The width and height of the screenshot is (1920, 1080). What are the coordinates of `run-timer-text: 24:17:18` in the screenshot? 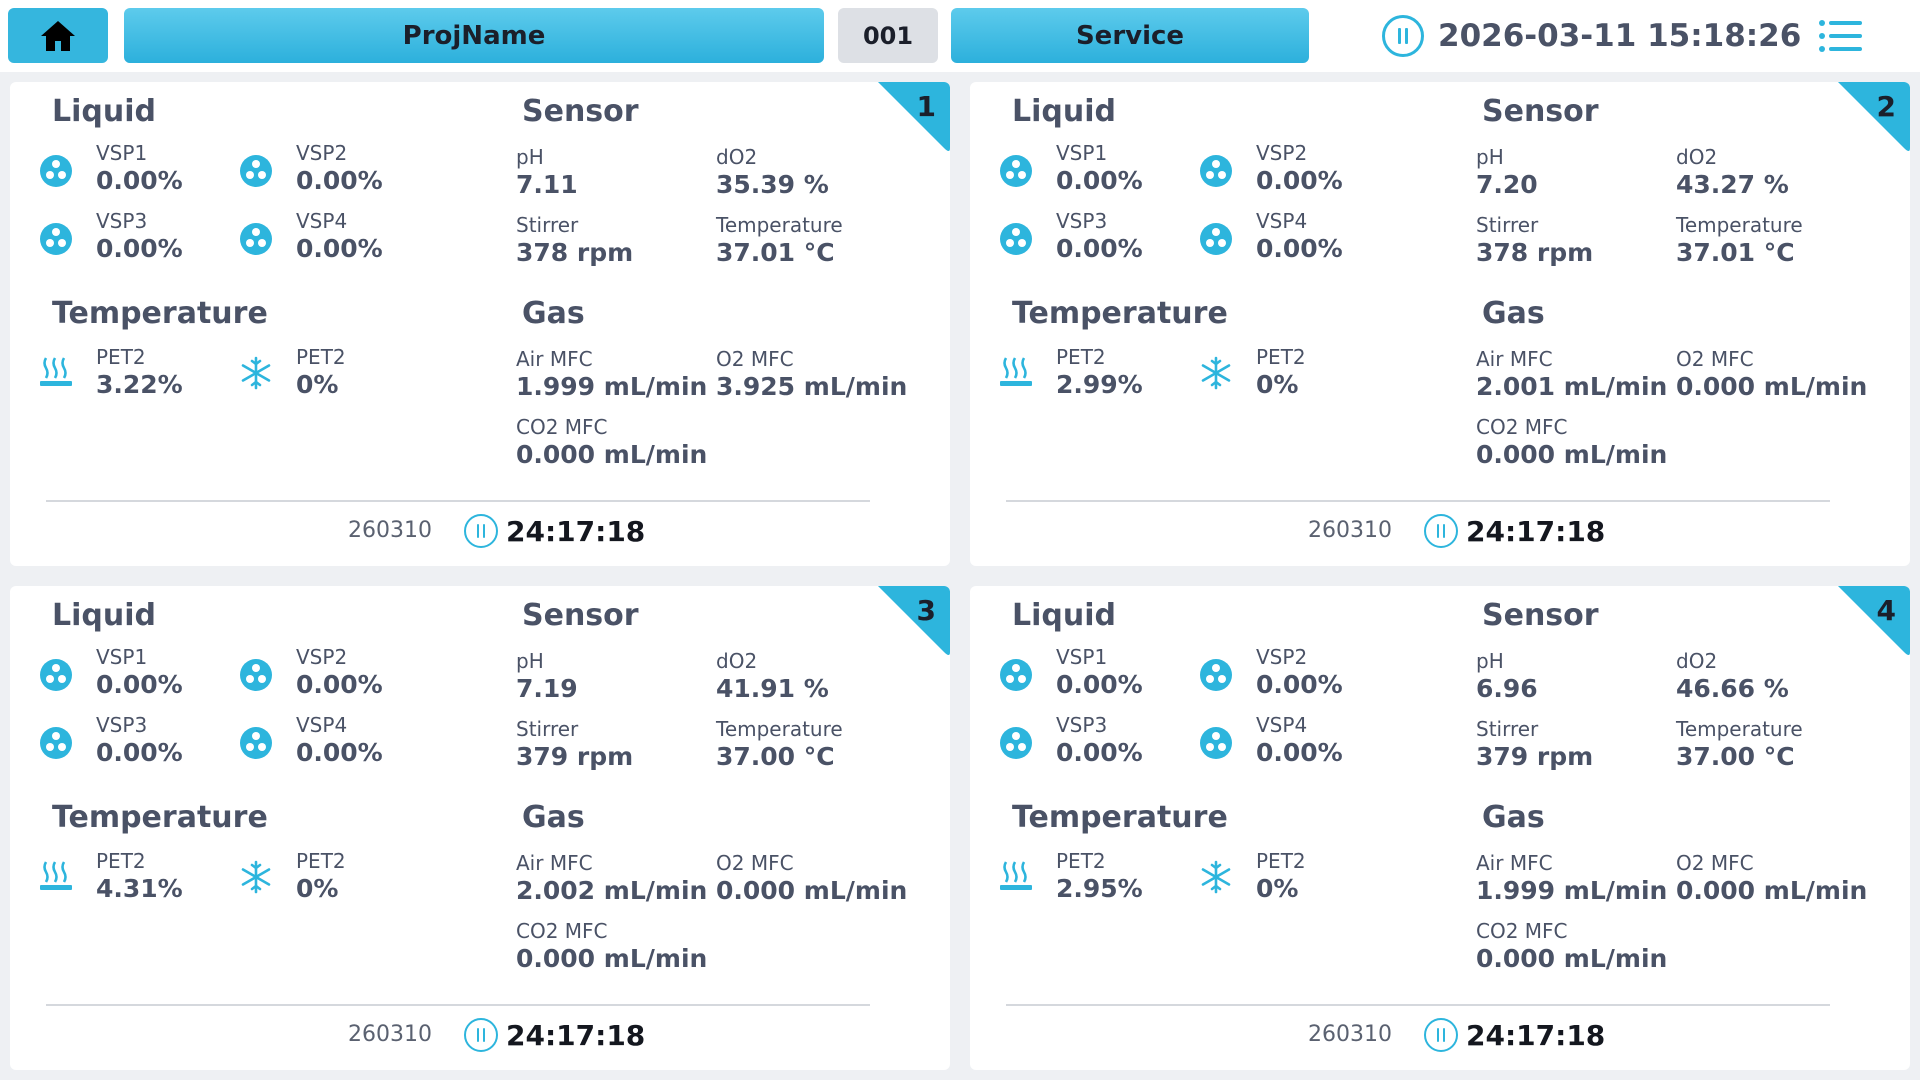 It's located at (1536, 1035).